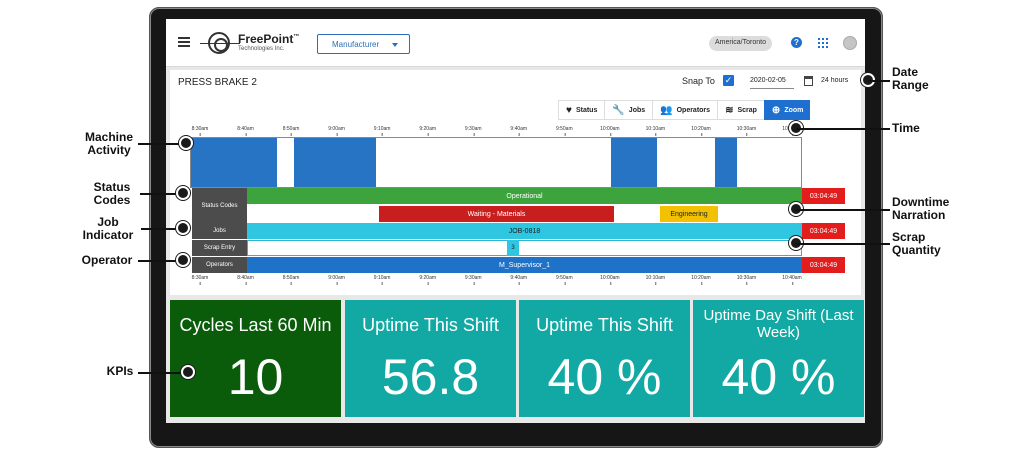 Image resolution: width=1030 pixels, height=454 pixels. Describe the element at coordinates (108, 143) in the screenshot. I see `callout-machine-activity: Machine Activity` at that location.